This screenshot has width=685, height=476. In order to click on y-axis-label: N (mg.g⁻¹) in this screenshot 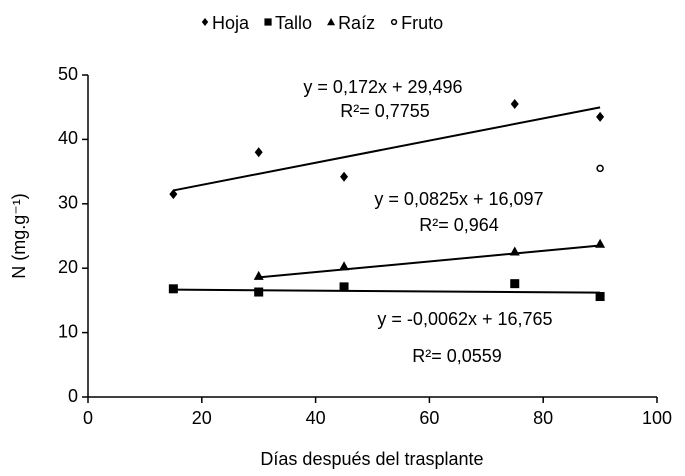, I will do `click(19, 236)`.